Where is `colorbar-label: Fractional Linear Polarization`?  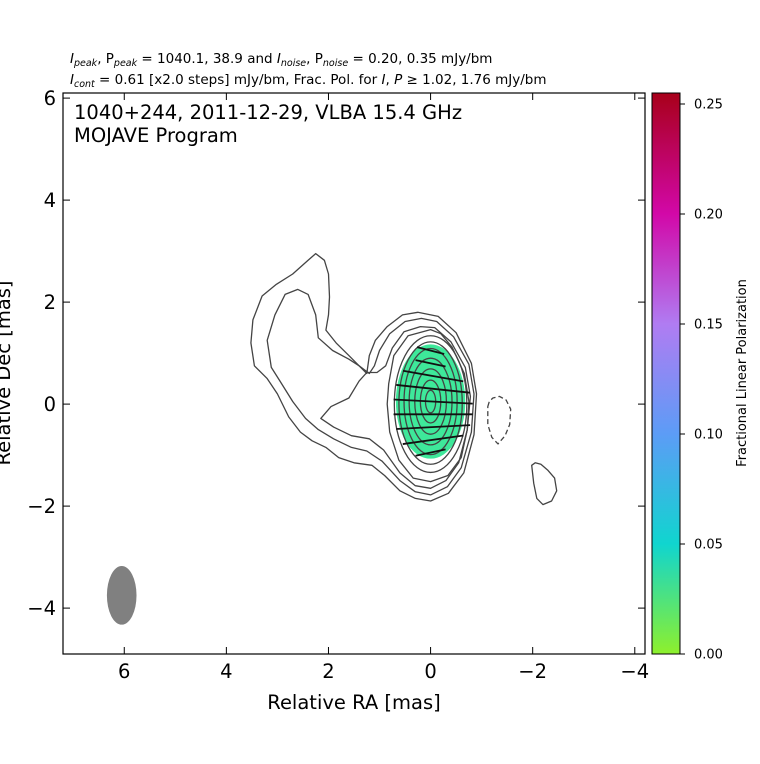 colorbar-label: Fractional Linear Polarization is located at coordinates (742, 373).